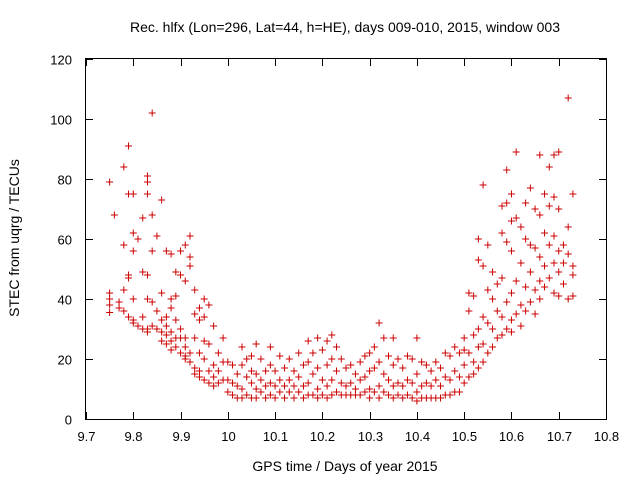 The image size is (640, 480). I want to click on y-tick-label: 40, so click(65, 300).